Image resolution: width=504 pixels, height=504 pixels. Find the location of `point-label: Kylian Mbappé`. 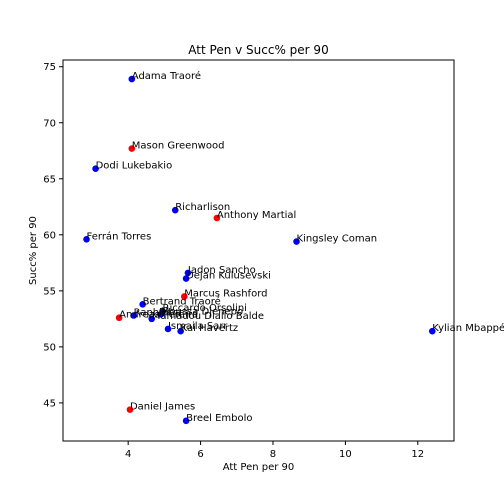

point-label: Kylian Mbappé is located at coordinates (468, 328).